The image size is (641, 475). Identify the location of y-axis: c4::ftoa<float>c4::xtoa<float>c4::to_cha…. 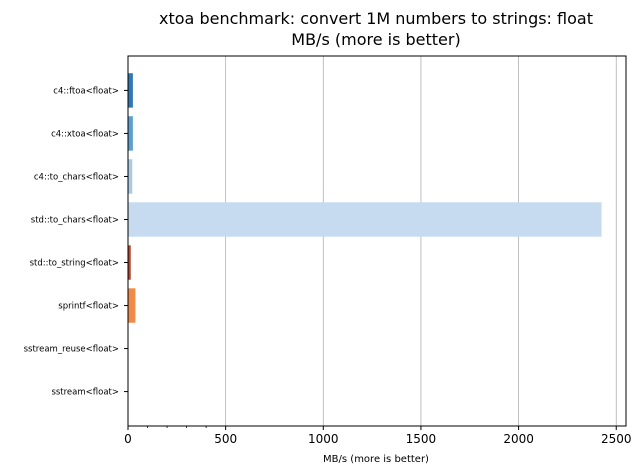
(76, 242).